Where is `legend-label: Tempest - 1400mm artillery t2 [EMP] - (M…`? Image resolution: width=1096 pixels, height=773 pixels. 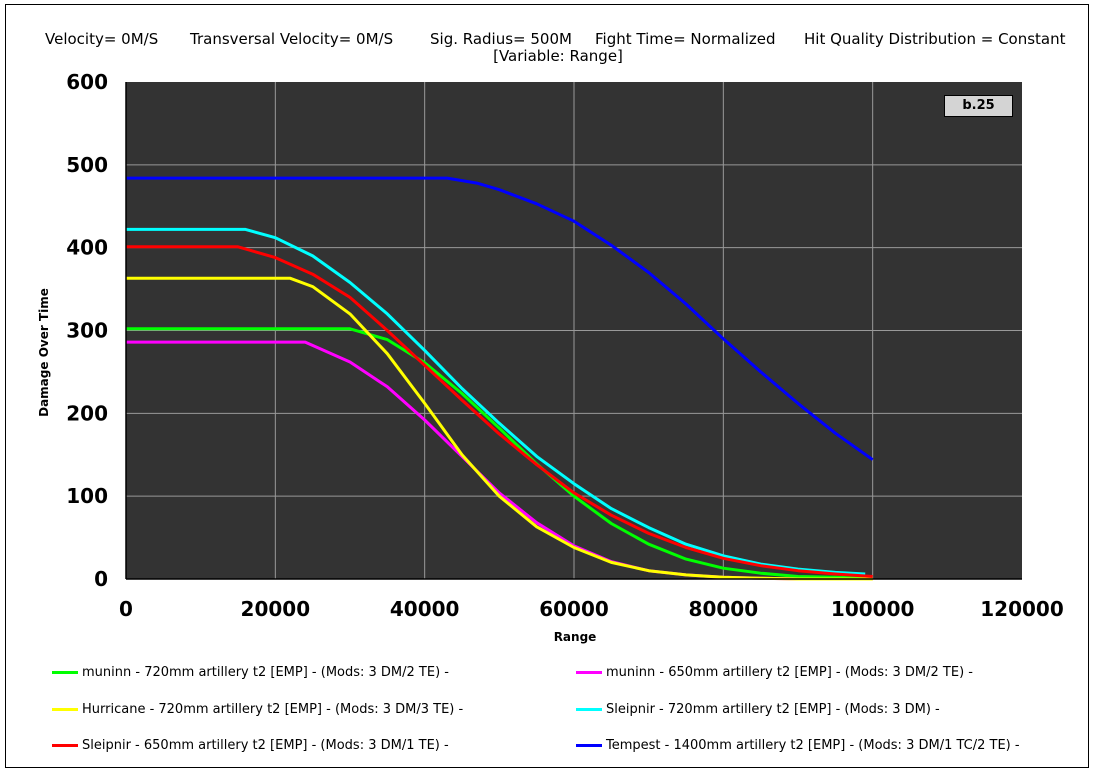 legend-label: Tempest - 1400mm artillery t2 [EMP] - (M… is located at coordinates (813, 745).